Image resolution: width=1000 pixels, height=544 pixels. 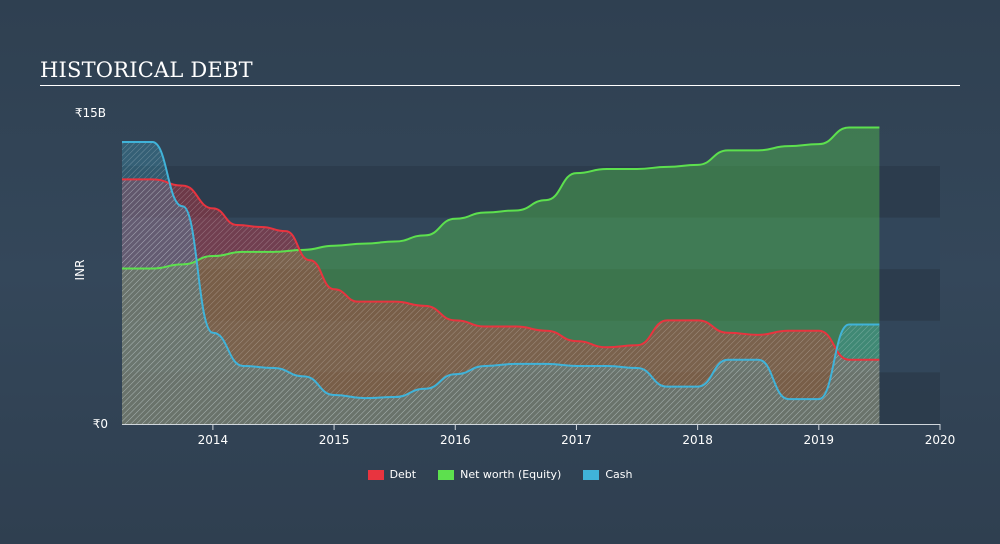 What do you see at coordinates (213, 440) in the screenshot?
I see `x-tick-label: 2014` at bounding box center [213, 440].